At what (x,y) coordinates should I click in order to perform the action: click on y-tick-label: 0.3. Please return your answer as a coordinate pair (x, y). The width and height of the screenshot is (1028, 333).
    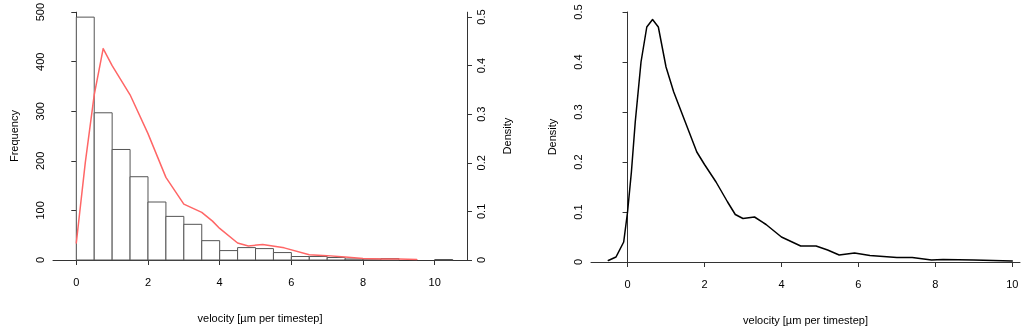
    Looking at the image, I should click on (577, 112).